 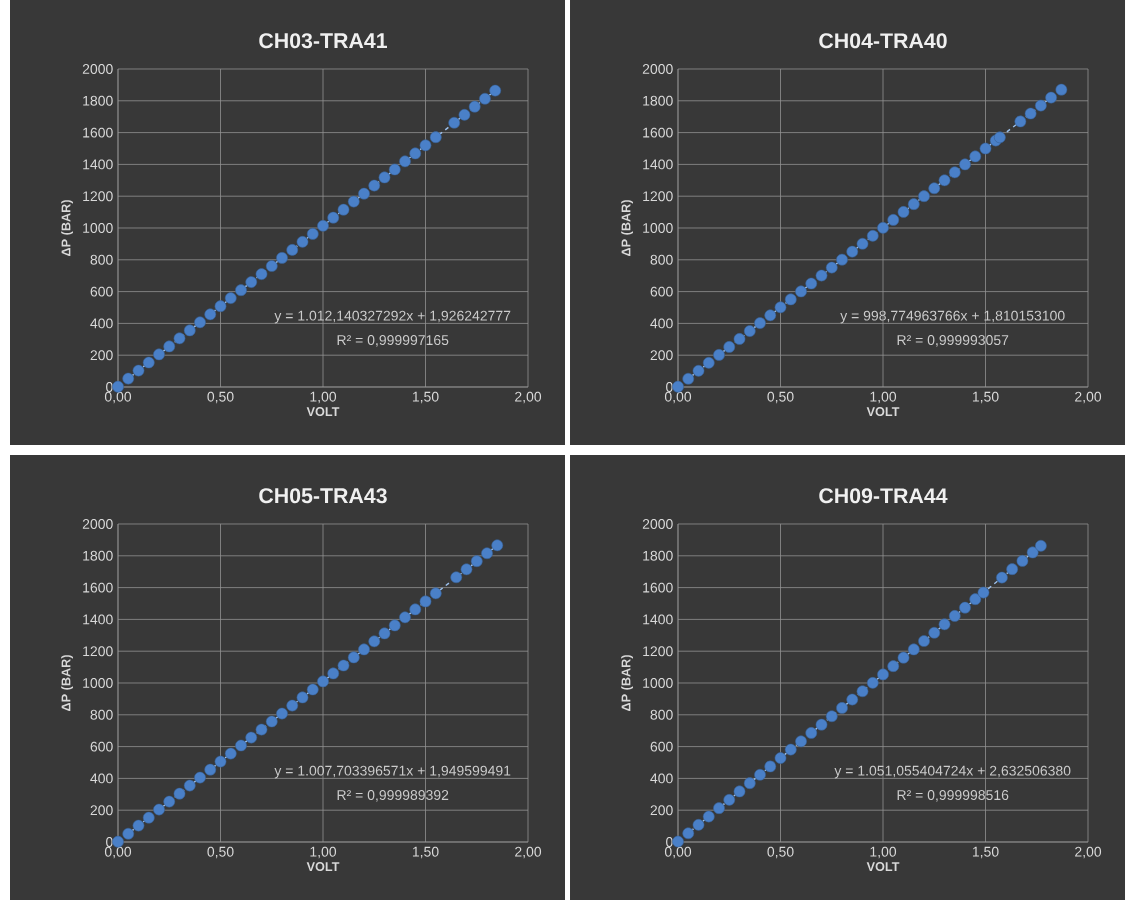 What do you see at coordinates (952, 317) in the screenshot?
I see `annotation: y = 998,774963766x + 1,810153100` at bounding box center [952, 317].